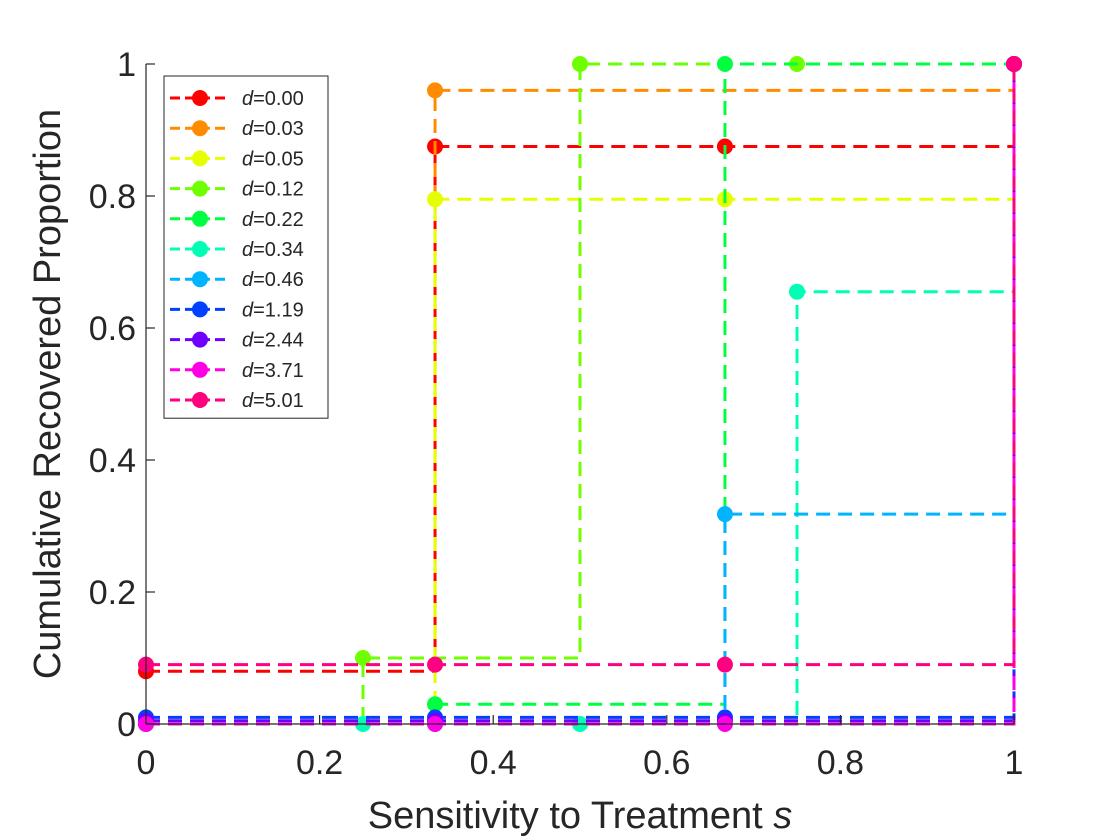 This screenshot has height=840, width=1120. I want to click on x-tick-label: 0.4, so click(493, 763).